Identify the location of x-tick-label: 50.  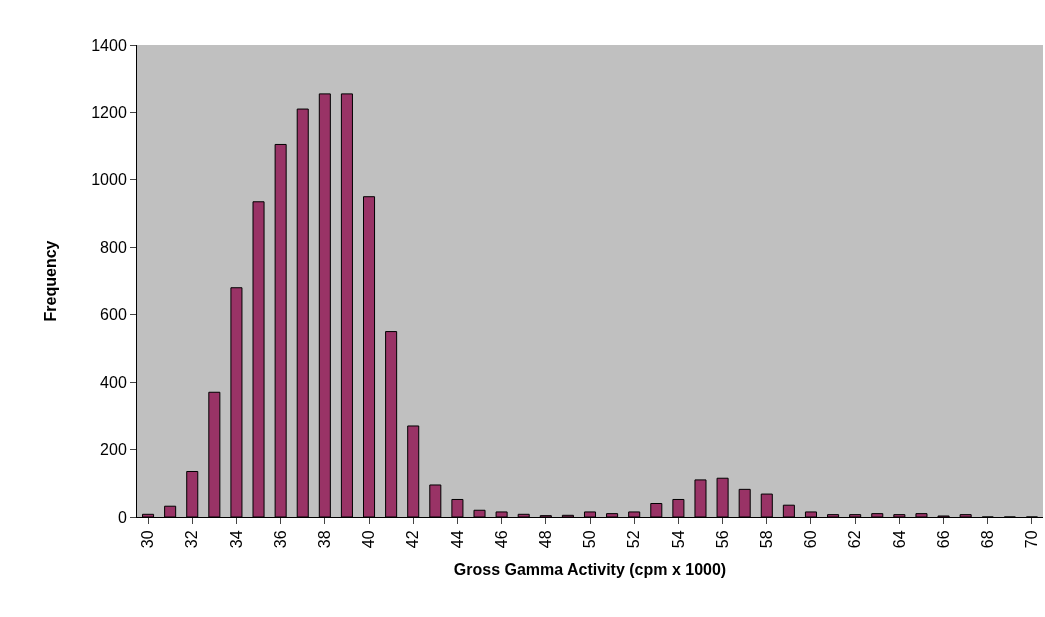
(590, 539).